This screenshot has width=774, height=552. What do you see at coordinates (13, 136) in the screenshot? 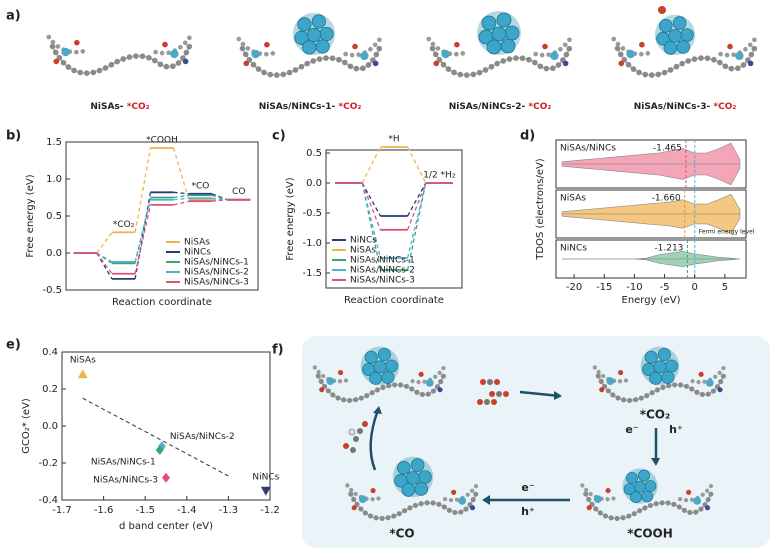
I see `panel-label: b)` at bounding box center [13, 136].